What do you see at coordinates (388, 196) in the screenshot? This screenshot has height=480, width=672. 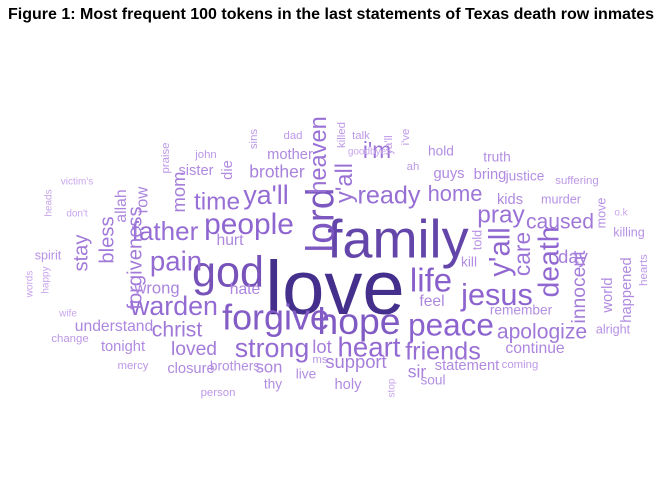 I see `word-ready: ready` at bounding box center [388, 196].